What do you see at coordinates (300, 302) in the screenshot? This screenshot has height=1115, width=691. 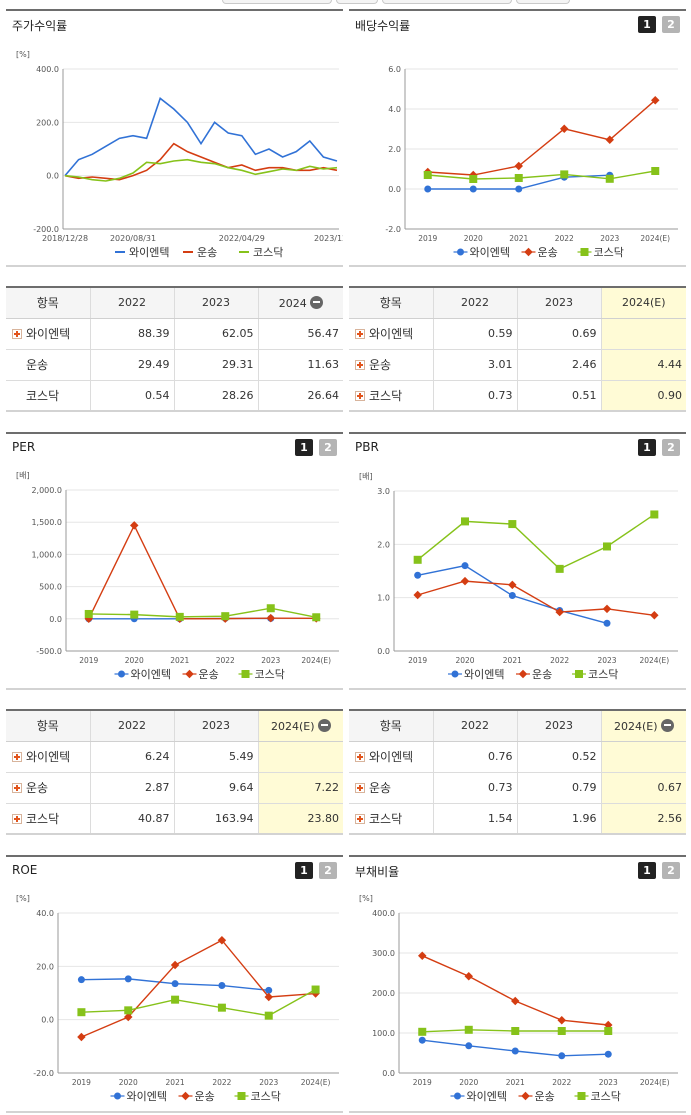 I see `table-header-year: 2024` at bounding box center [300, 302].